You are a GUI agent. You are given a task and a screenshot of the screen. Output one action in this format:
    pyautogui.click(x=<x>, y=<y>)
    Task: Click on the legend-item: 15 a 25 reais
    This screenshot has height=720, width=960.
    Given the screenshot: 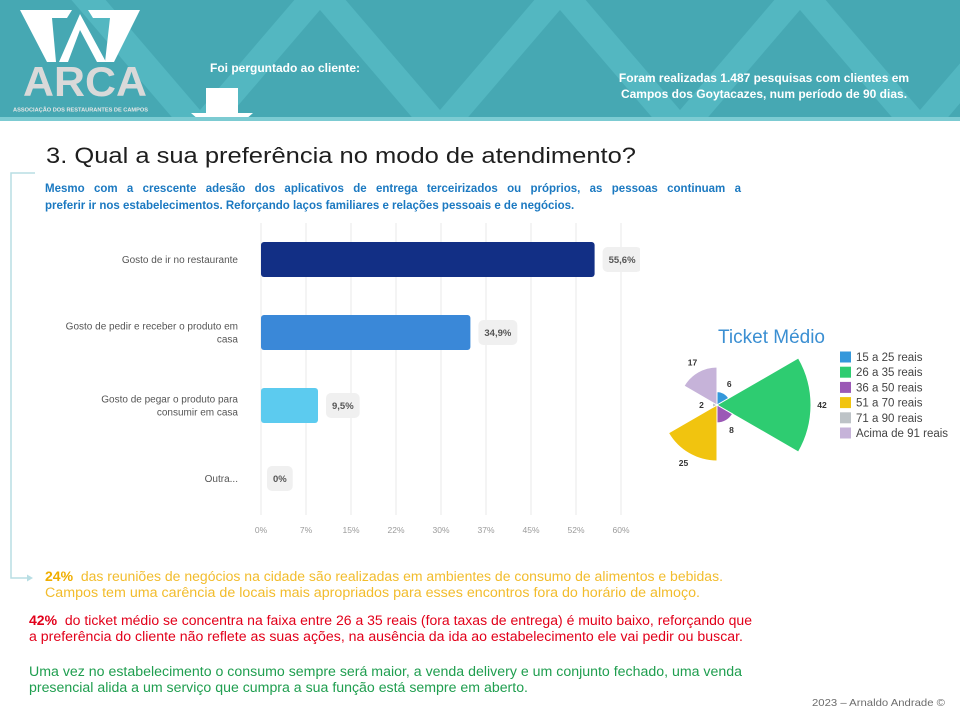 What is the action you would take?
    pyautogui.click(x=881, y=357)
    